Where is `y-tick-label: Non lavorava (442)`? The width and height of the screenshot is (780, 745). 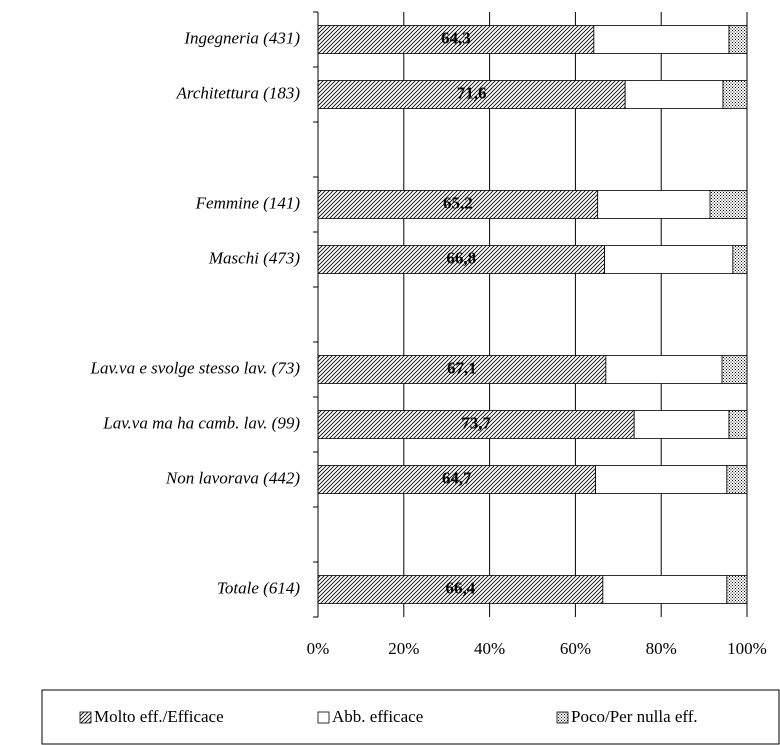 y-tick-label: Non lavorava (442) is located at coordinates (232, 477).